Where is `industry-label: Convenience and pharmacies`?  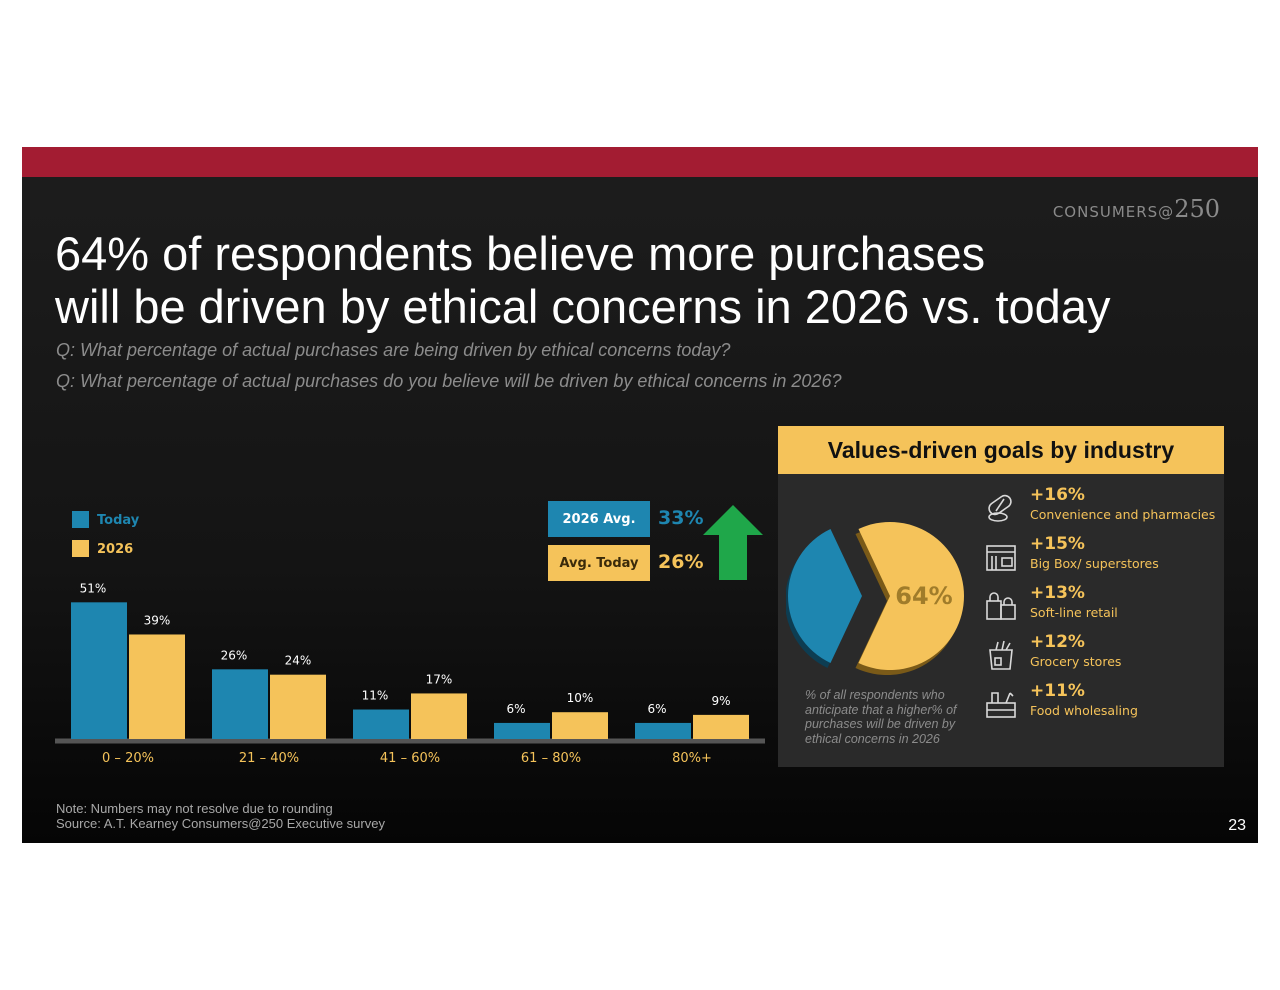
industry-label: Convenience and pharmacies is located at coordinates (1123, 514).